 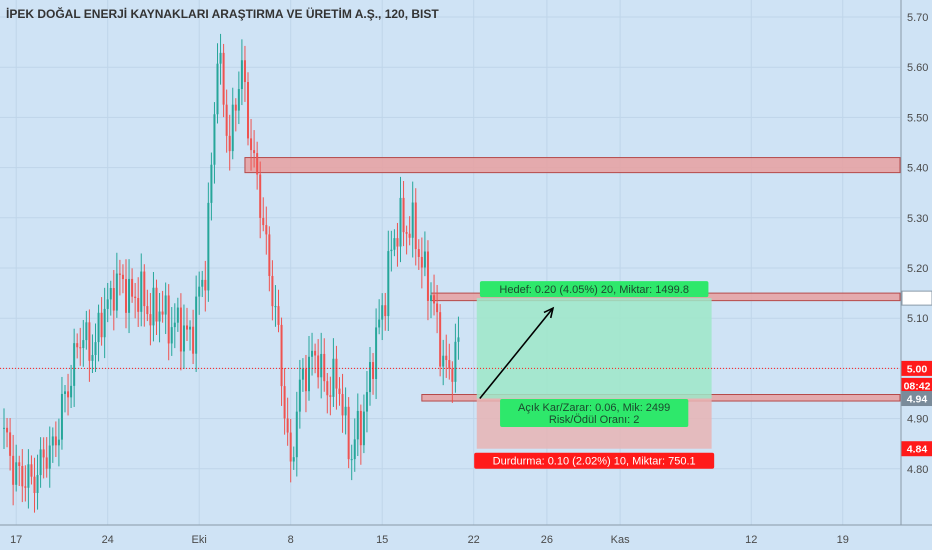 What do you see at coordinates (843, 540) in the screenshot?
I see `time-tick-label: 19` at bounding box center [843, 540].